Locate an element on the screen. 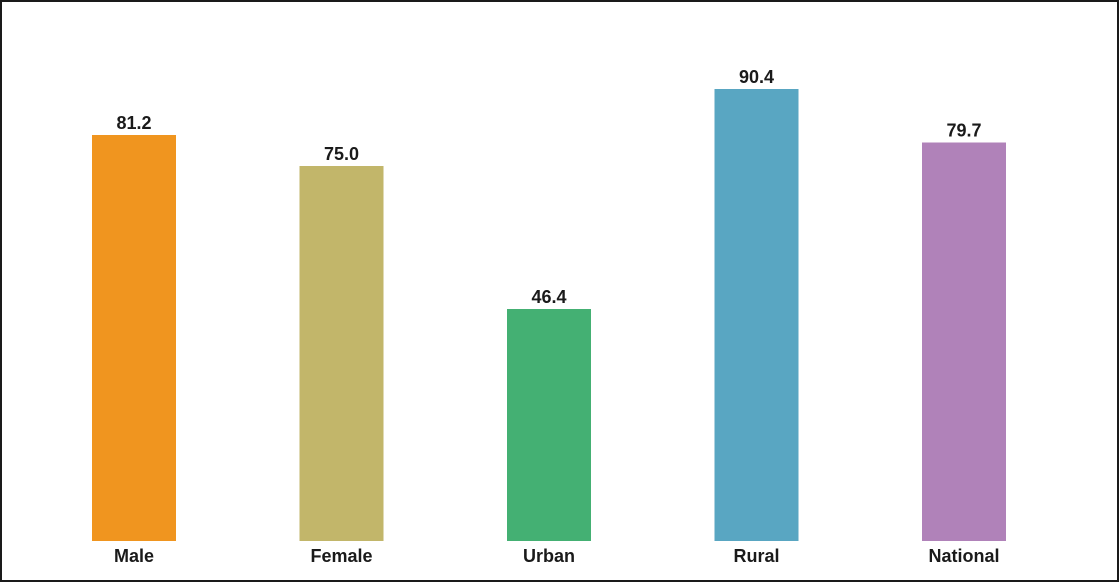 This screenshot has height=582, width=1119. category-label-rural: Rural is located at coordinates (756, 556).